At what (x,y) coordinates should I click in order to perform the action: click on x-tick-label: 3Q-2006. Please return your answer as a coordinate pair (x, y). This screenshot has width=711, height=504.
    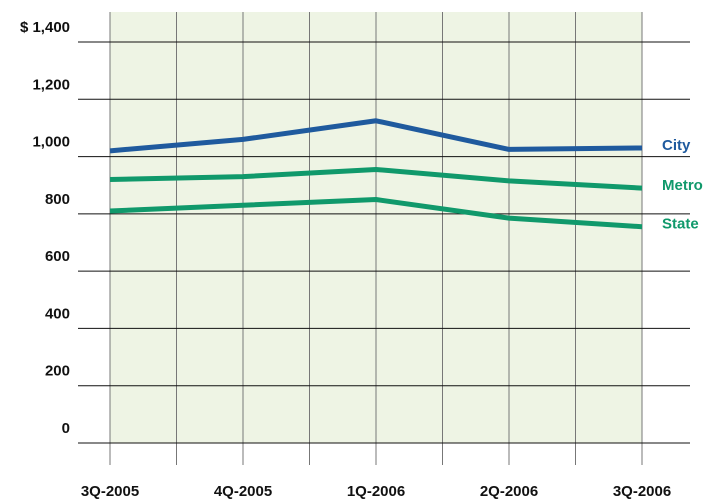
    Looking at the image, I should click on (642, 491).